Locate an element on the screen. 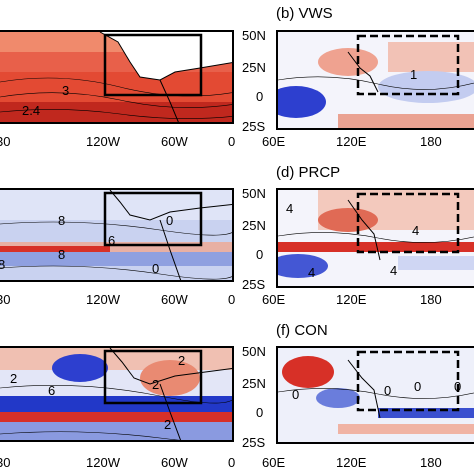  panel-d-title: (d) PRCP is located at coordinates (308, 172).